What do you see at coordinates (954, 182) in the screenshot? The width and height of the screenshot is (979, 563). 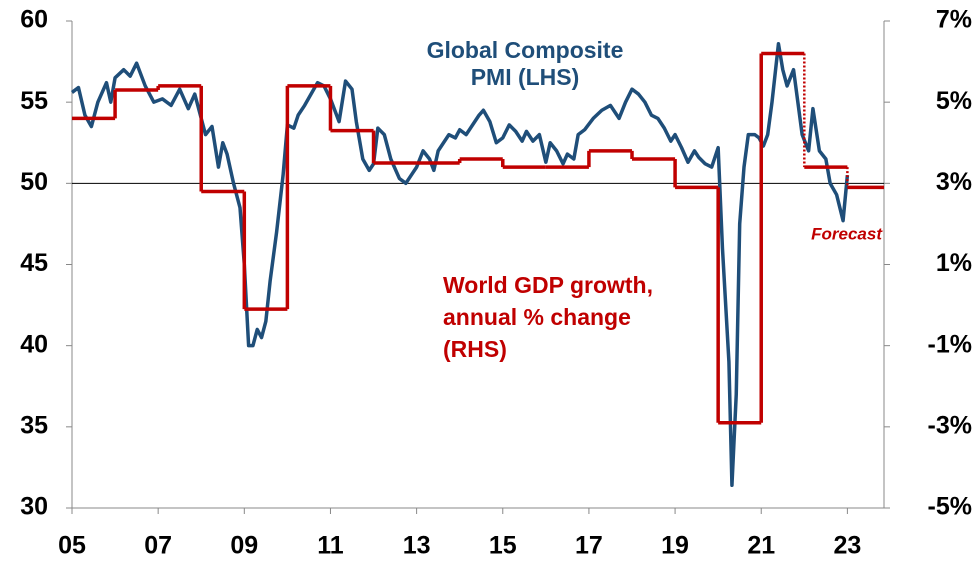 I see `y2-tick-label: 3%` at bounding box center [954, 182].